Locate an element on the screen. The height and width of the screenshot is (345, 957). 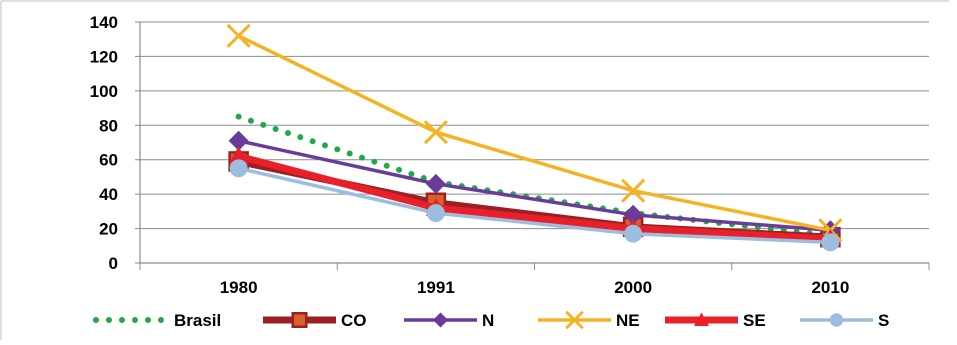
legend-item-ne: NE is located at coordinates (589, 320).